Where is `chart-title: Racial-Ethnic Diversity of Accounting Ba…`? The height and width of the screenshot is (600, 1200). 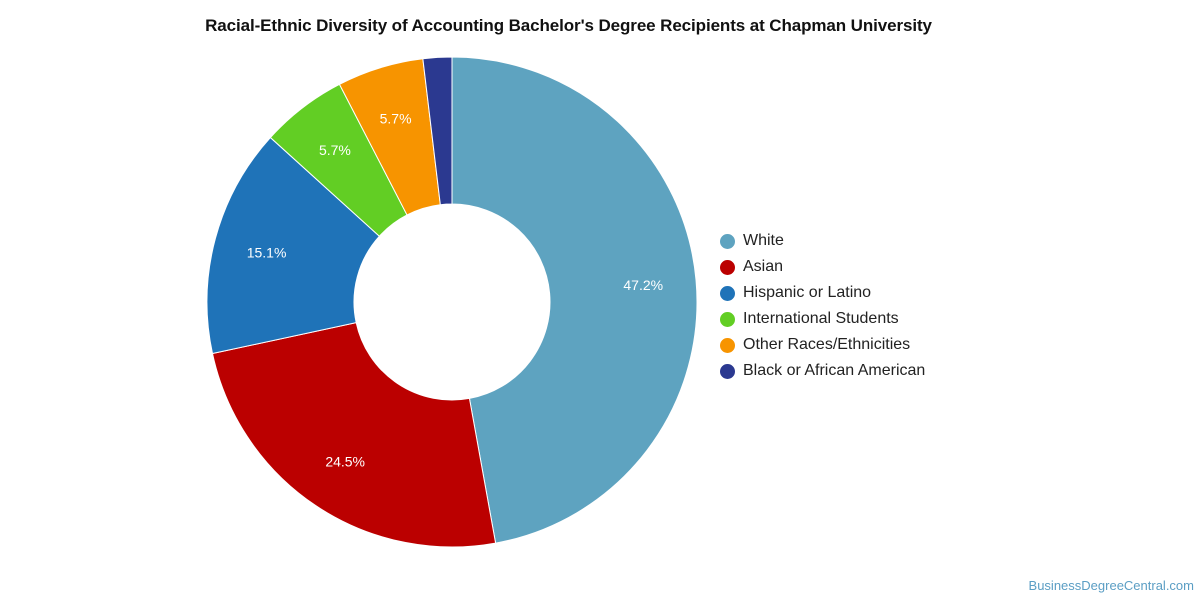 chart-title: Racial-Ethnic Diversity of Accounting Ba… is located at coordinates (568, 25).